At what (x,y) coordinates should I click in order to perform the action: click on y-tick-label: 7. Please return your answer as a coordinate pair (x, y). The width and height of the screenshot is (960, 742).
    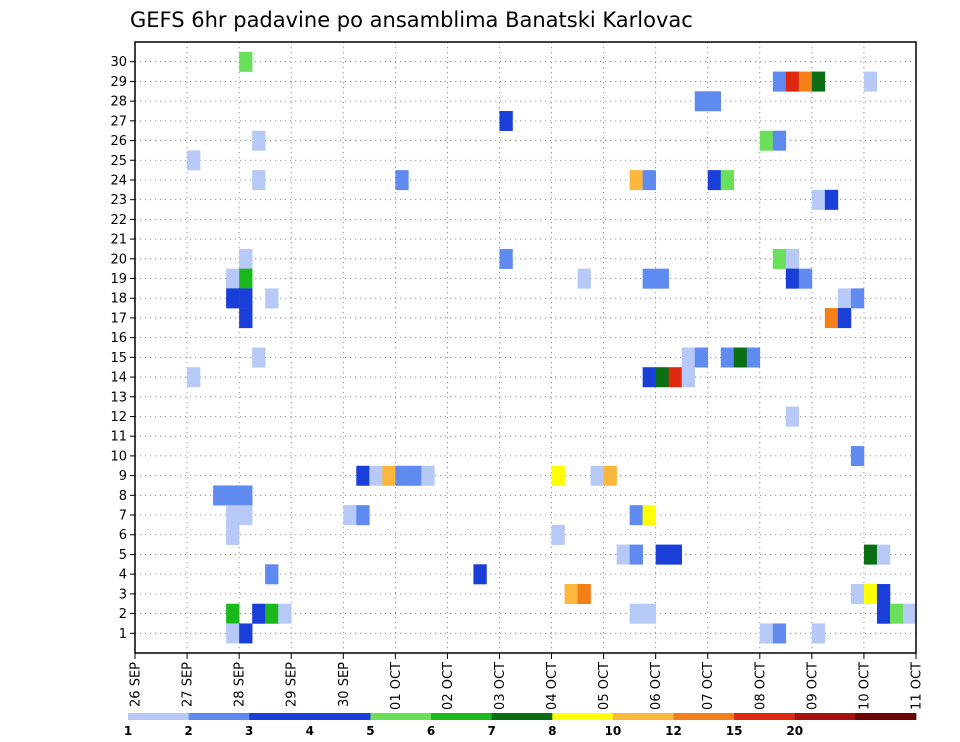
    Looking at the image, I should click on (123, 516).